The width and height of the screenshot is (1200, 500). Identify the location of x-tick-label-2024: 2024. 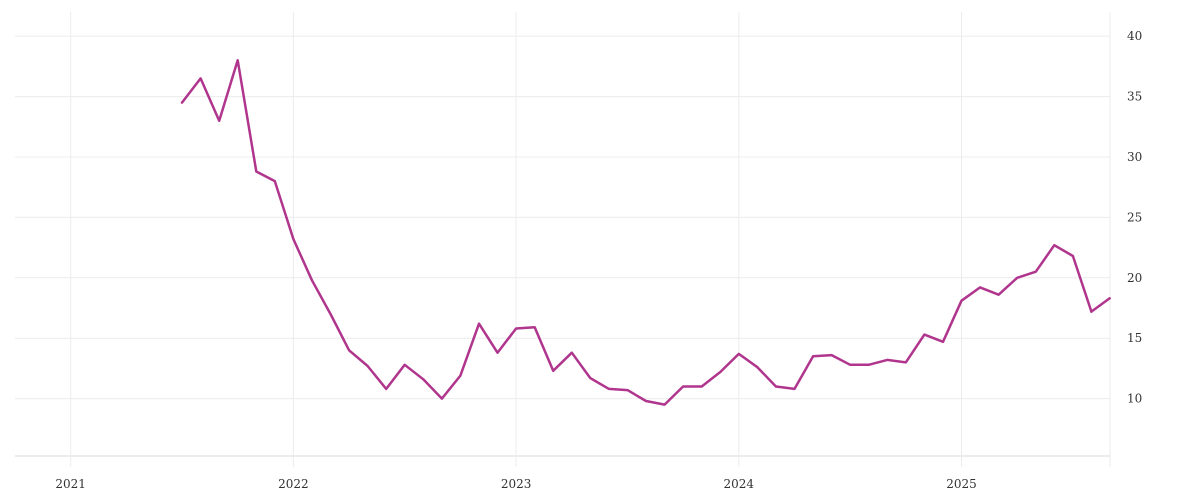
(739, 484).